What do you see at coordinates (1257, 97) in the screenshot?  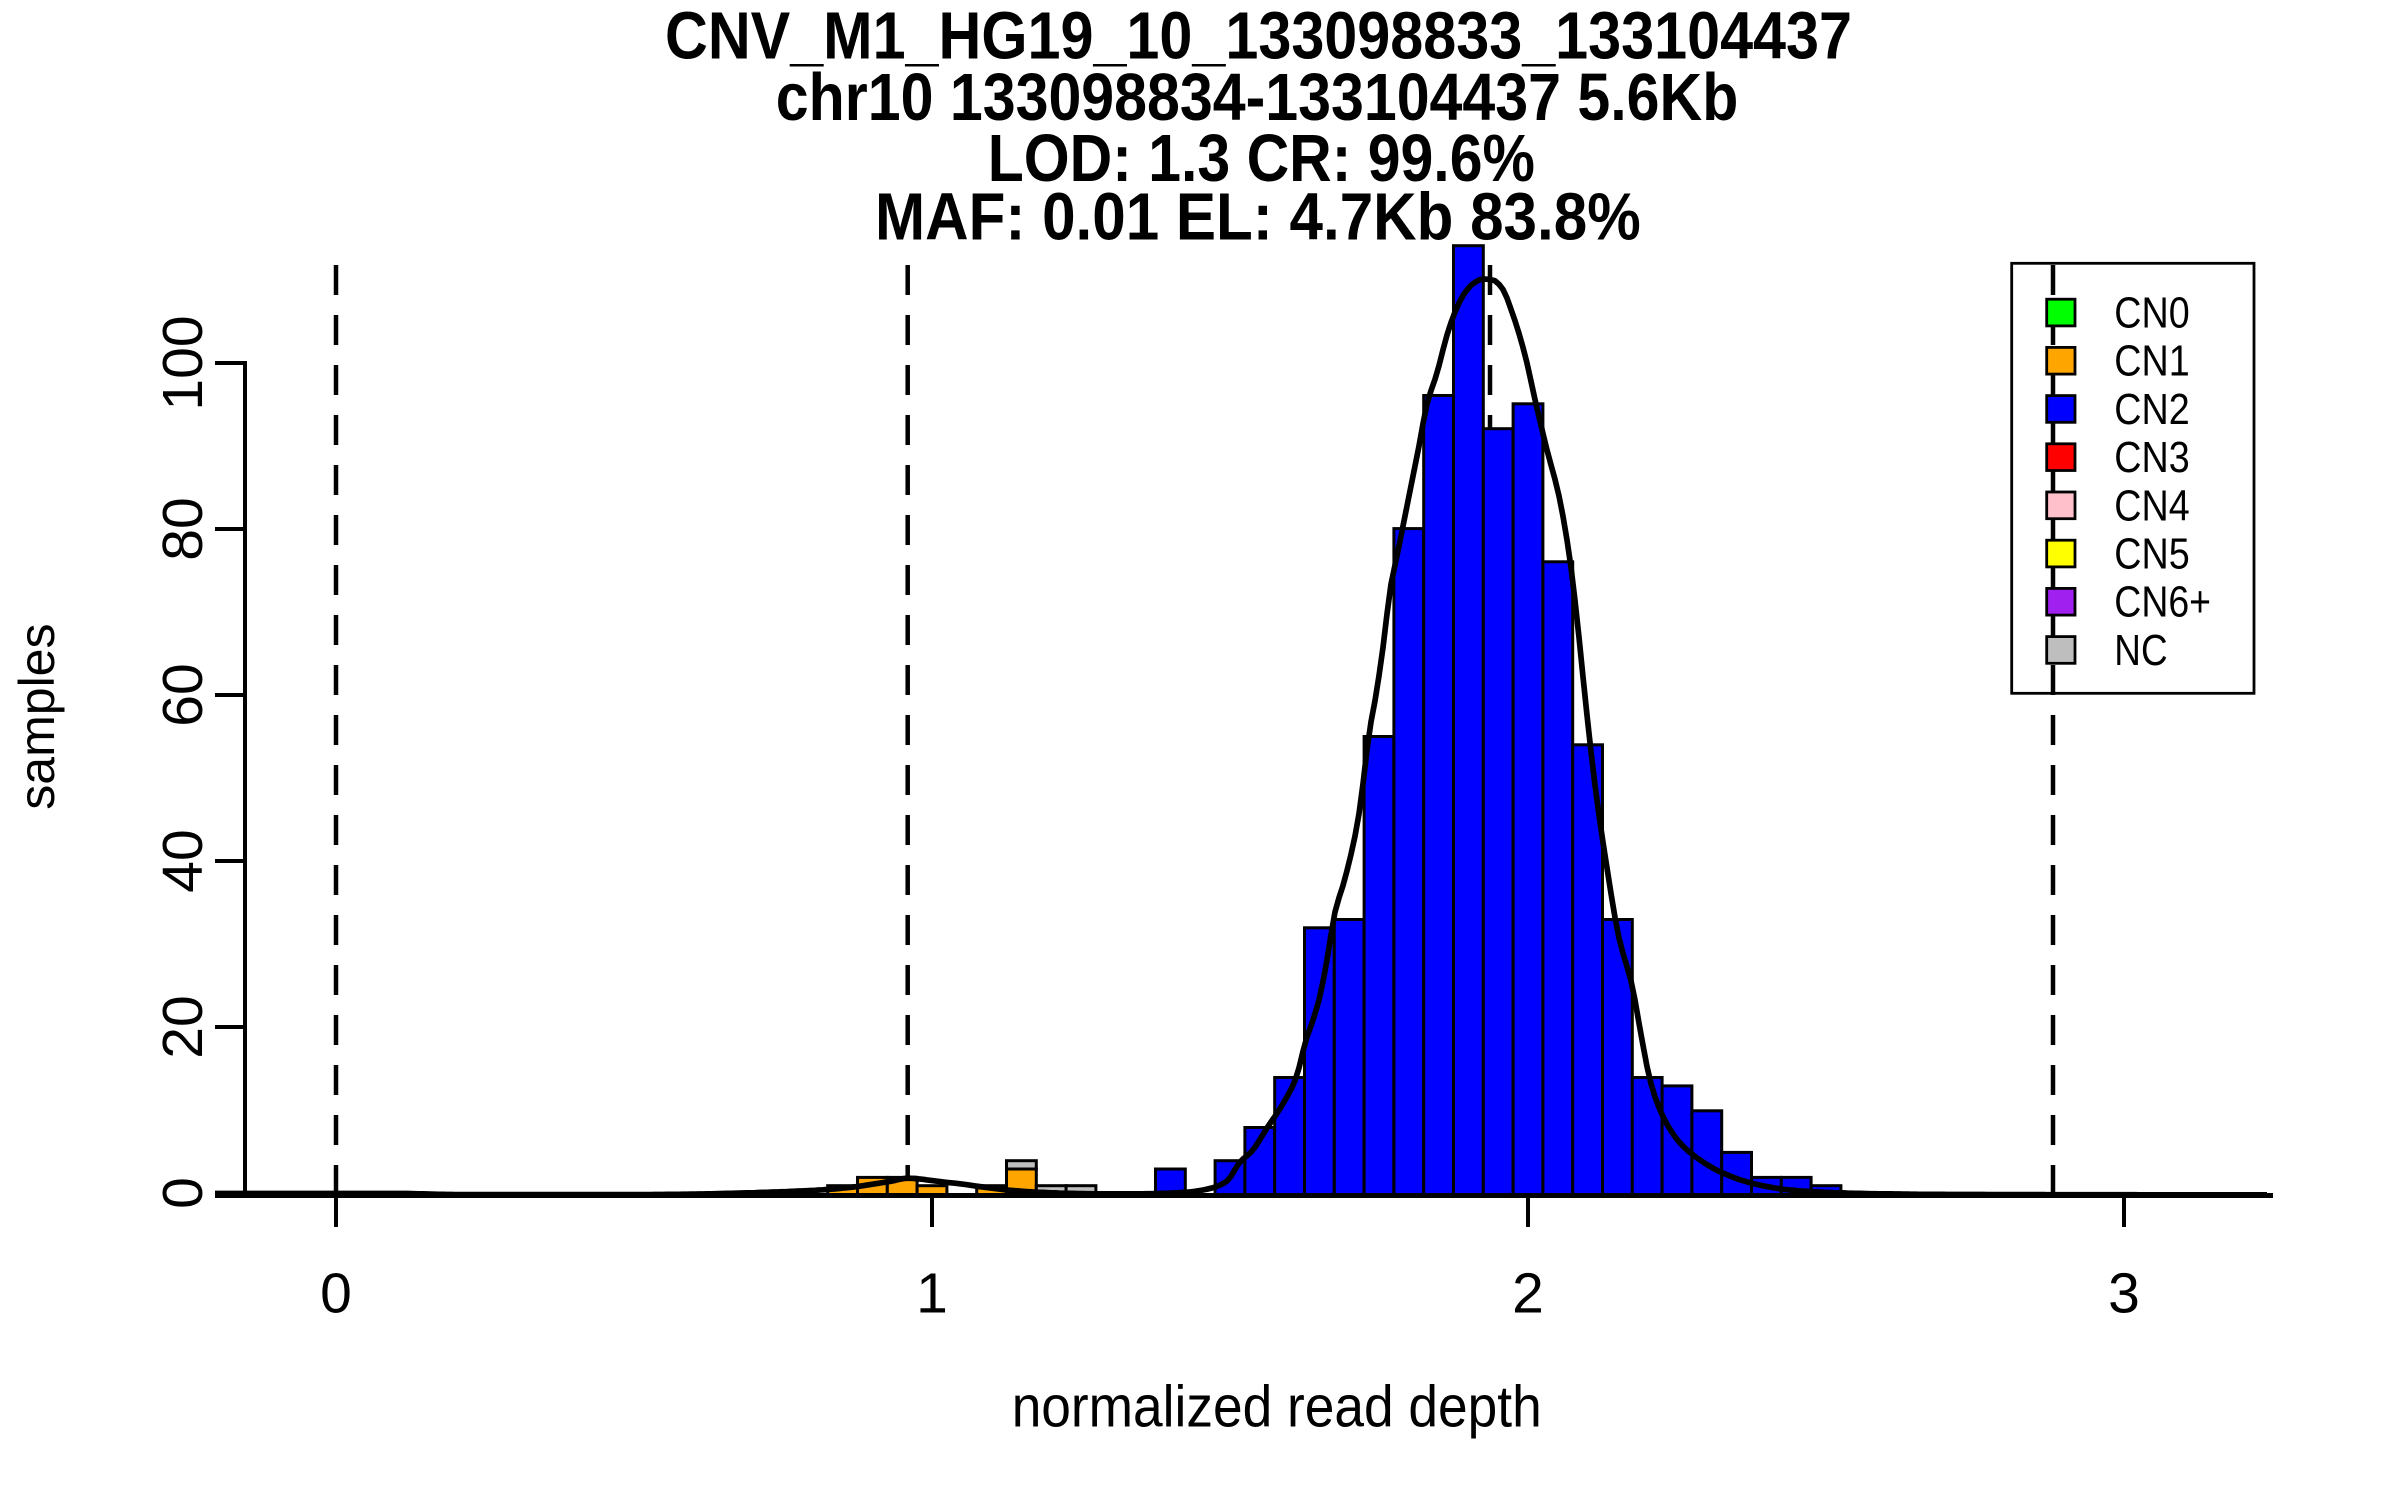 I see `svg-text:chr10 133098834-133104437 5.6K: chr10 133098834-133104437 5.6Kb` at bounding box center [1257, 97].